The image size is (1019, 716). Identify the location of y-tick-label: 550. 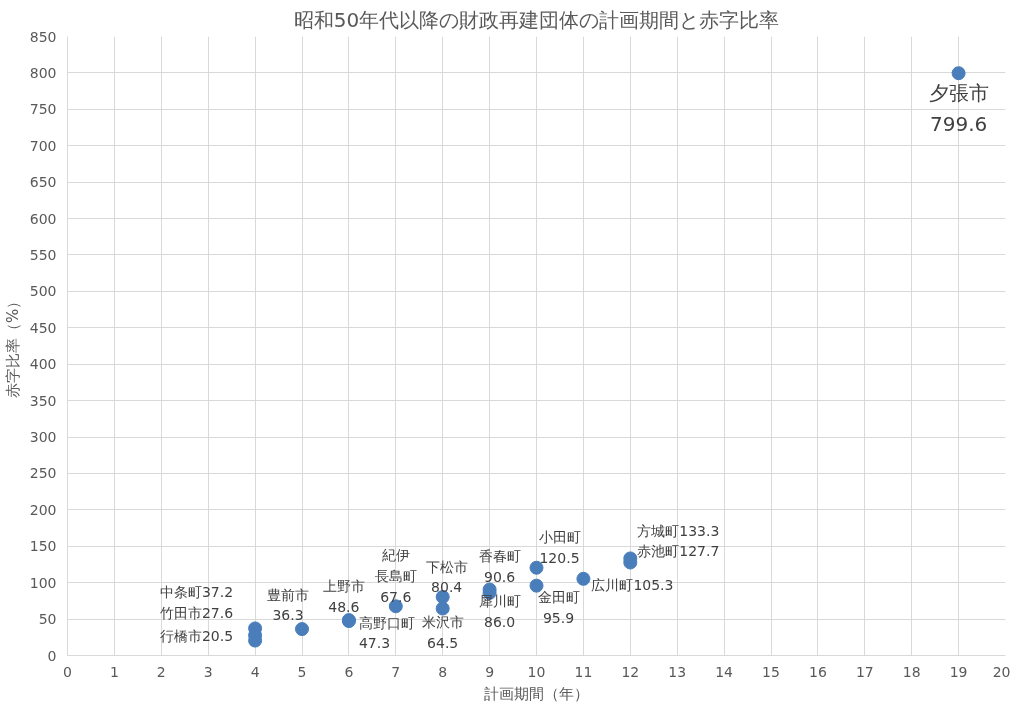
(43, 254).